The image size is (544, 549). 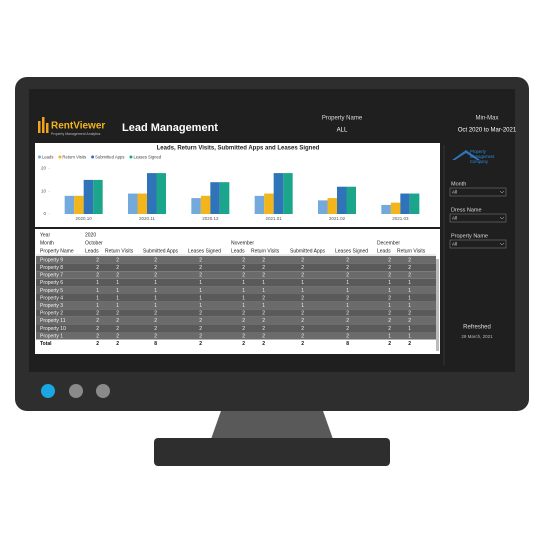 I want to click on filter-label: Property Name, so click(x=469, y=236).